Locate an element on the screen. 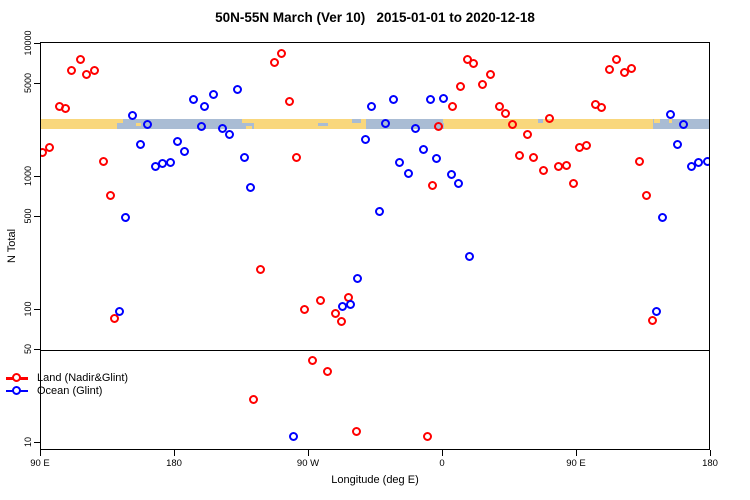  x-axis-title: Longitude (deg E) is located at coordinates (375, 480).